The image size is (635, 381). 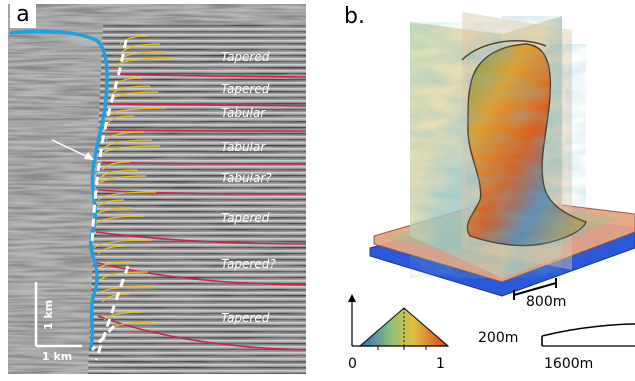 What do you see at coordinates (58, 315) in the screenshot?
I see `scale-bar` at bounding box center [58, 315].